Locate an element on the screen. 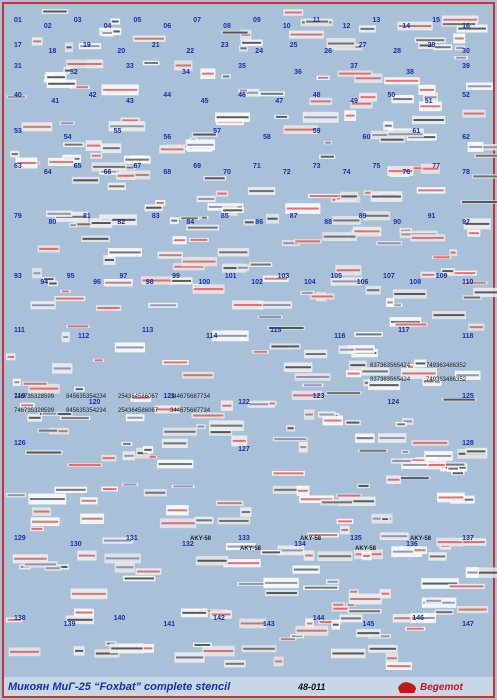 Image resolution: width=497 pixels, height=700 pixels. decal-number: 140 is located at coordinates (120, 618).